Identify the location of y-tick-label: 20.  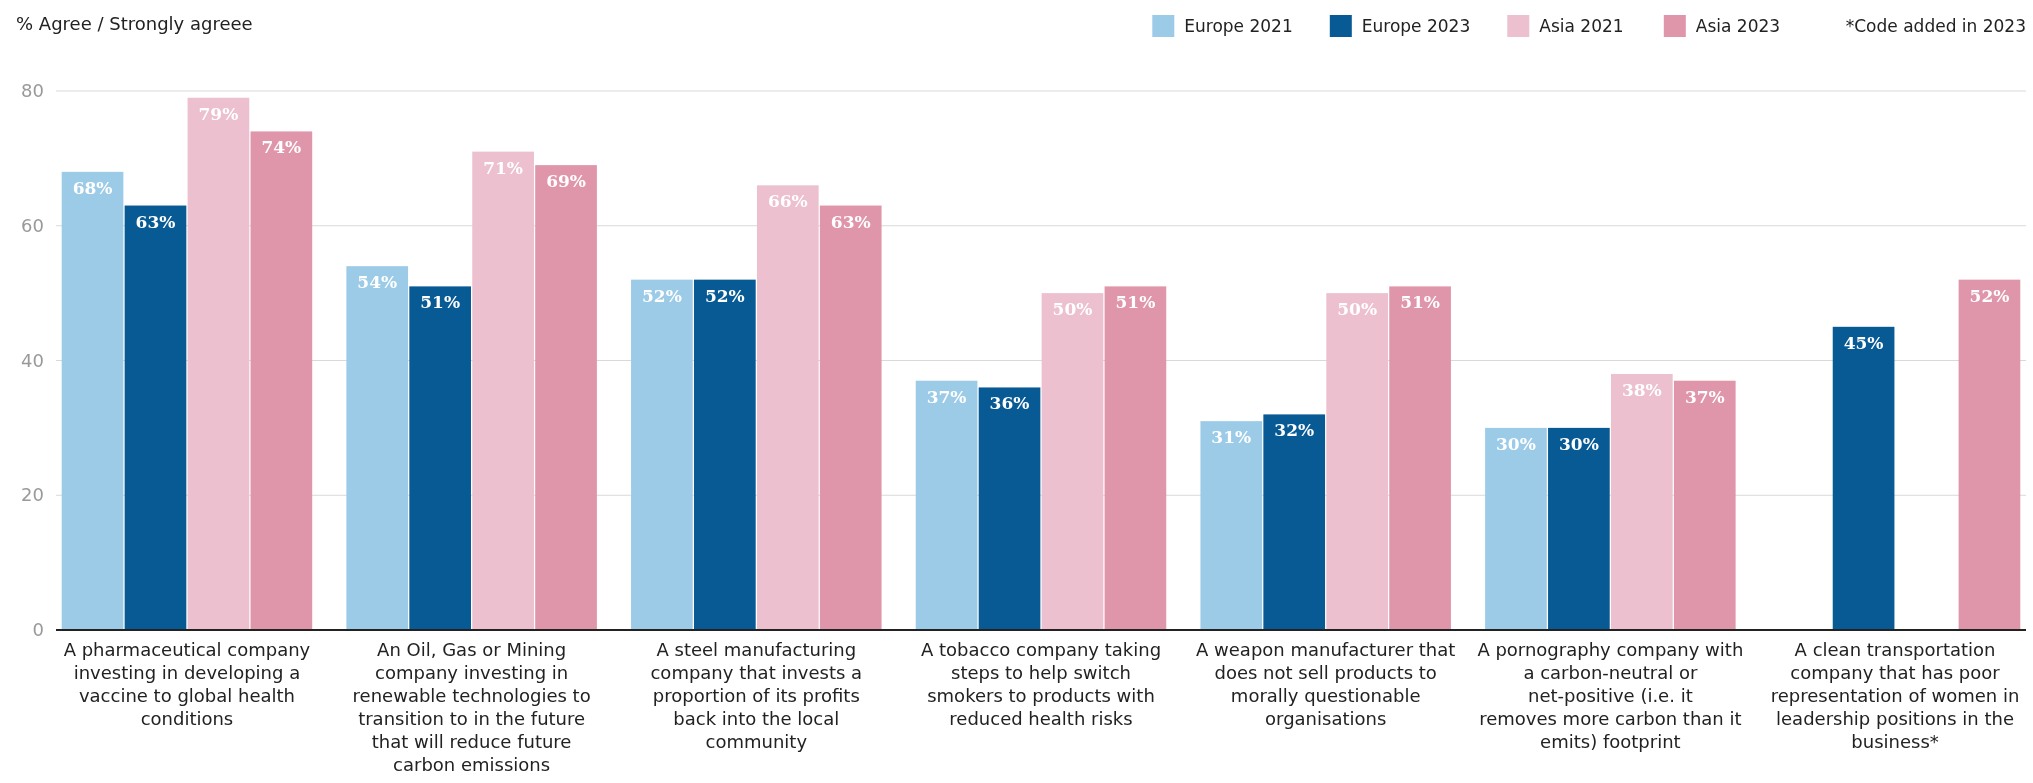
(32, 495).